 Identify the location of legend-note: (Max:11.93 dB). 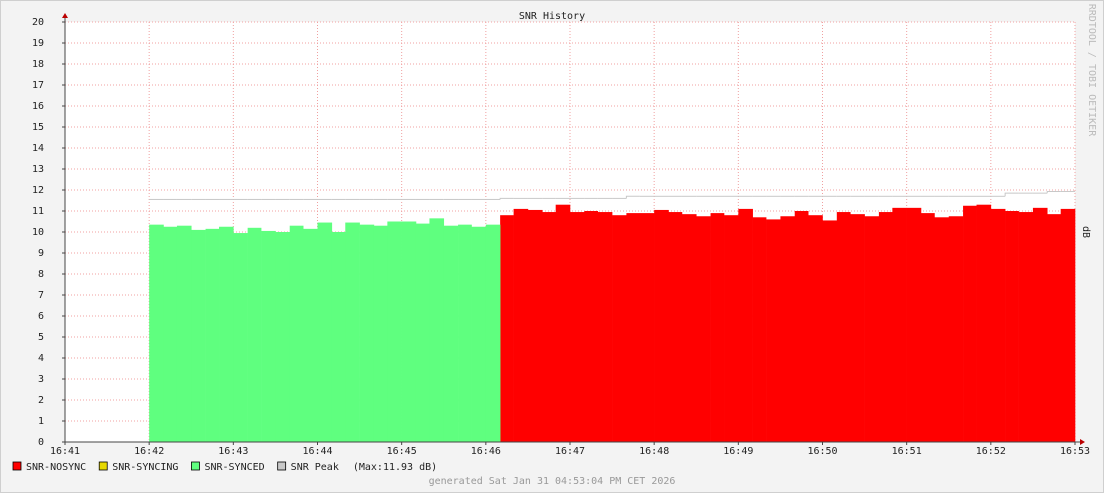
(395, 467).